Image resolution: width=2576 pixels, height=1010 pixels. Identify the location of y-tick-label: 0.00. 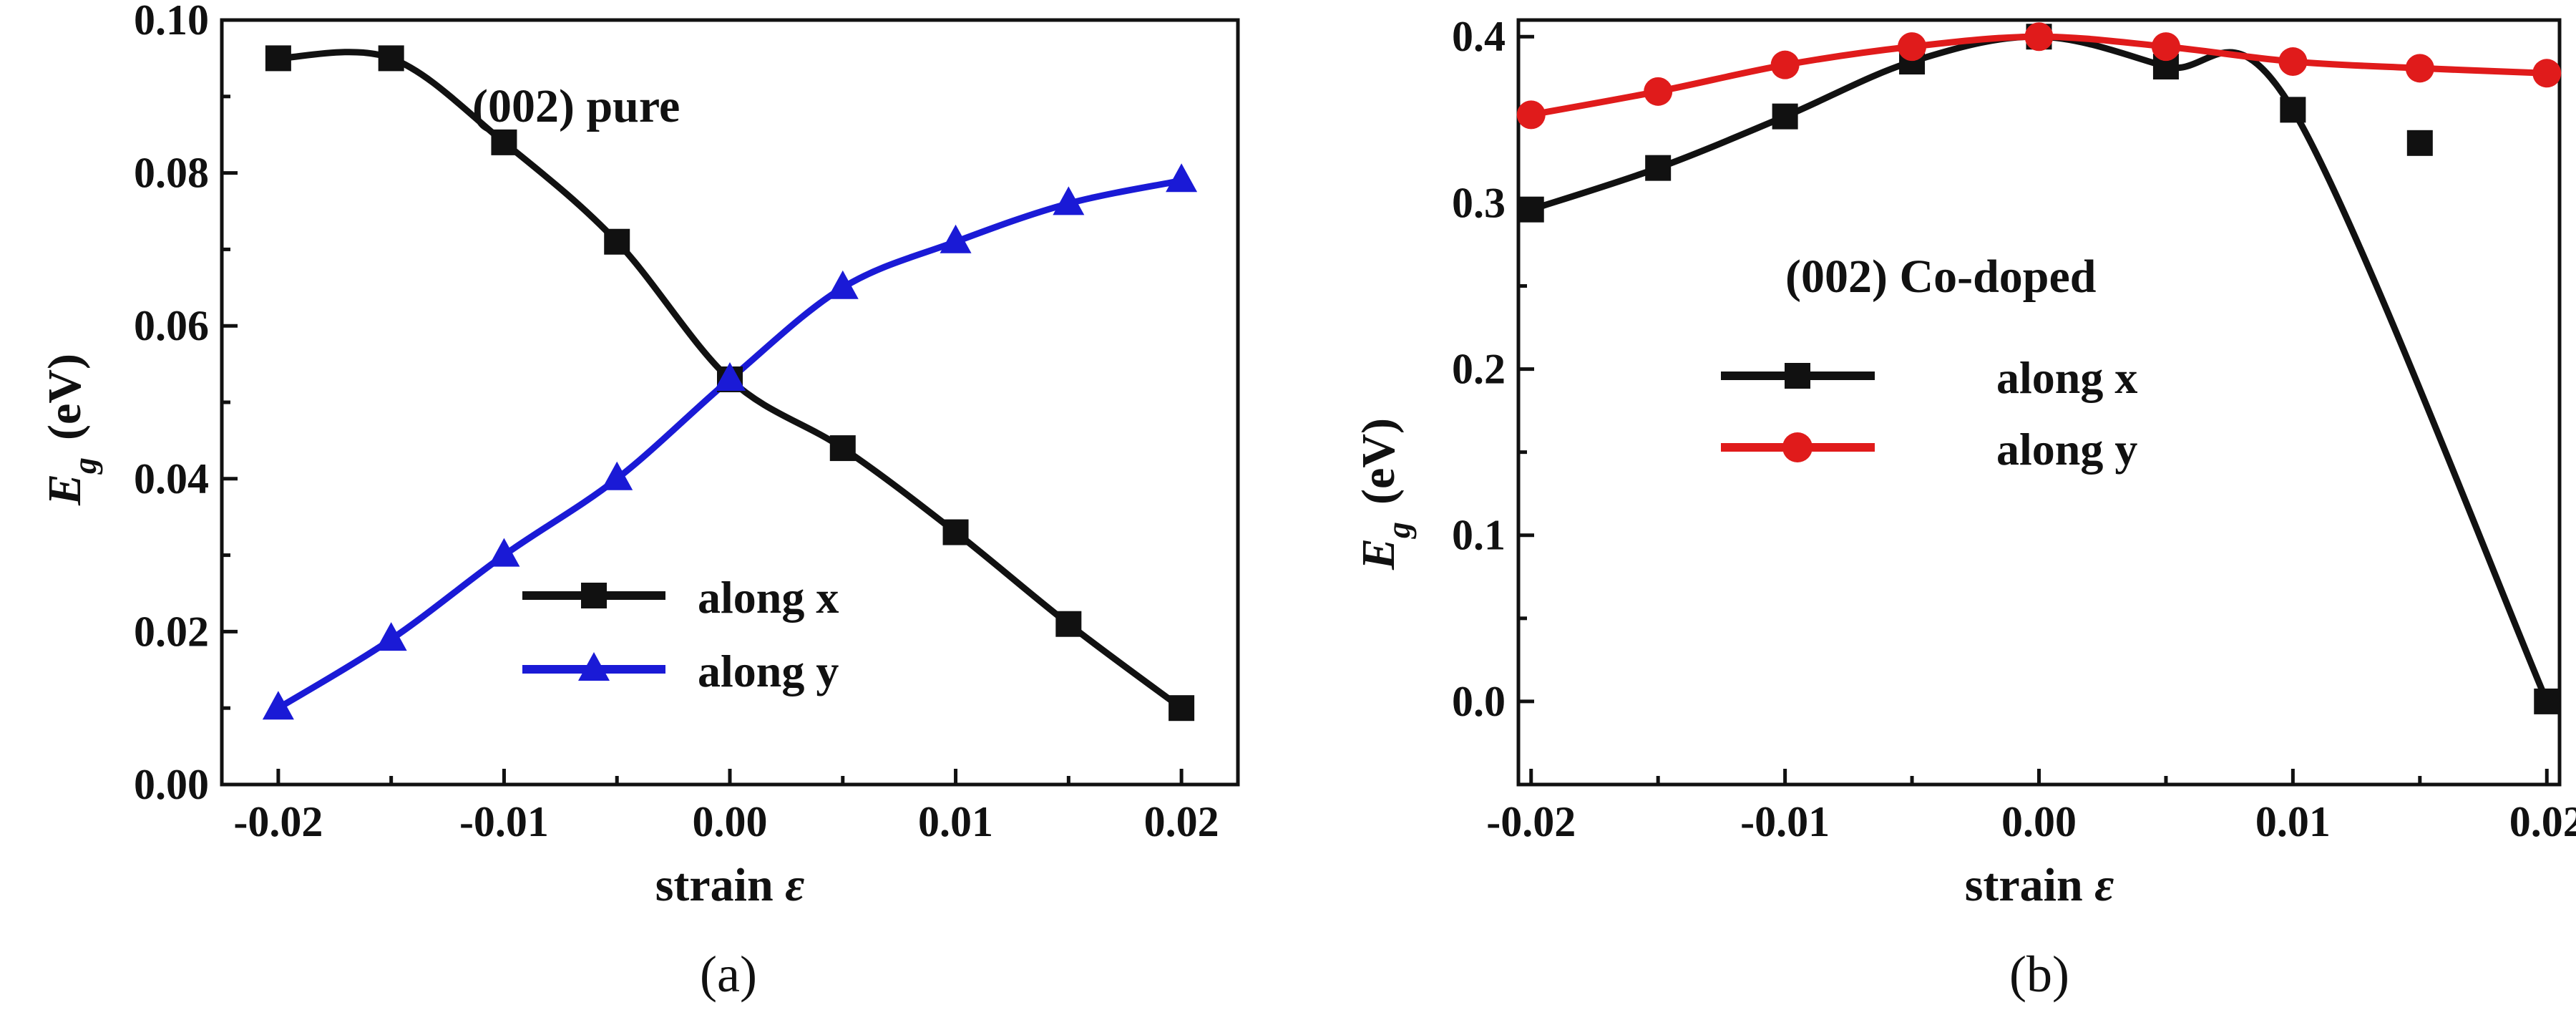
(171, 784).